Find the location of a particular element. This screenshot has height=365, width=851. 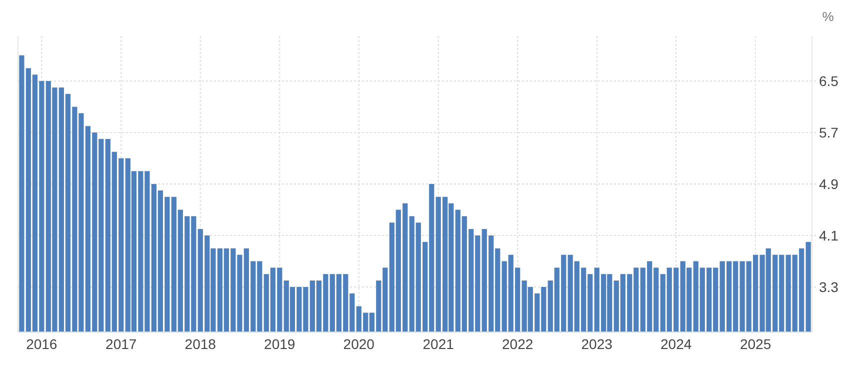

y-tick-label: 6.5 is located at coordinates (829, 80).